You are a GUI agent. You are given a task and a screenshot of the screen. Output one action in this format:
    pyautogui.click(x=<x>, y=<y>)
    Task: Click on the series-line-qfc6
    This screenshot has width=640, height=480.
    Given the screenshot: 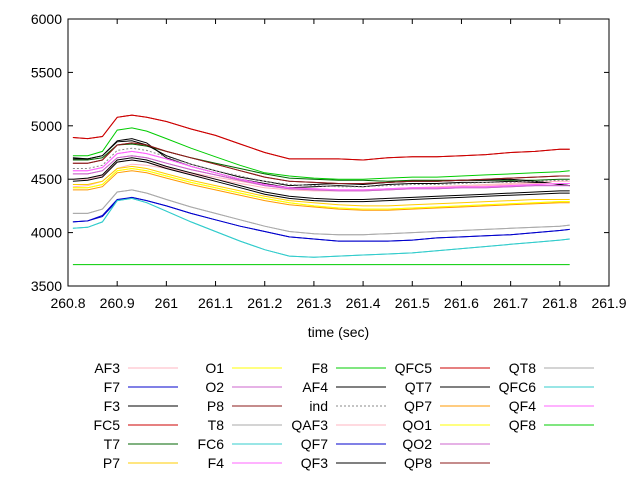 What is the action you would take?
    pyautogui.click(x=321, y=227)
    